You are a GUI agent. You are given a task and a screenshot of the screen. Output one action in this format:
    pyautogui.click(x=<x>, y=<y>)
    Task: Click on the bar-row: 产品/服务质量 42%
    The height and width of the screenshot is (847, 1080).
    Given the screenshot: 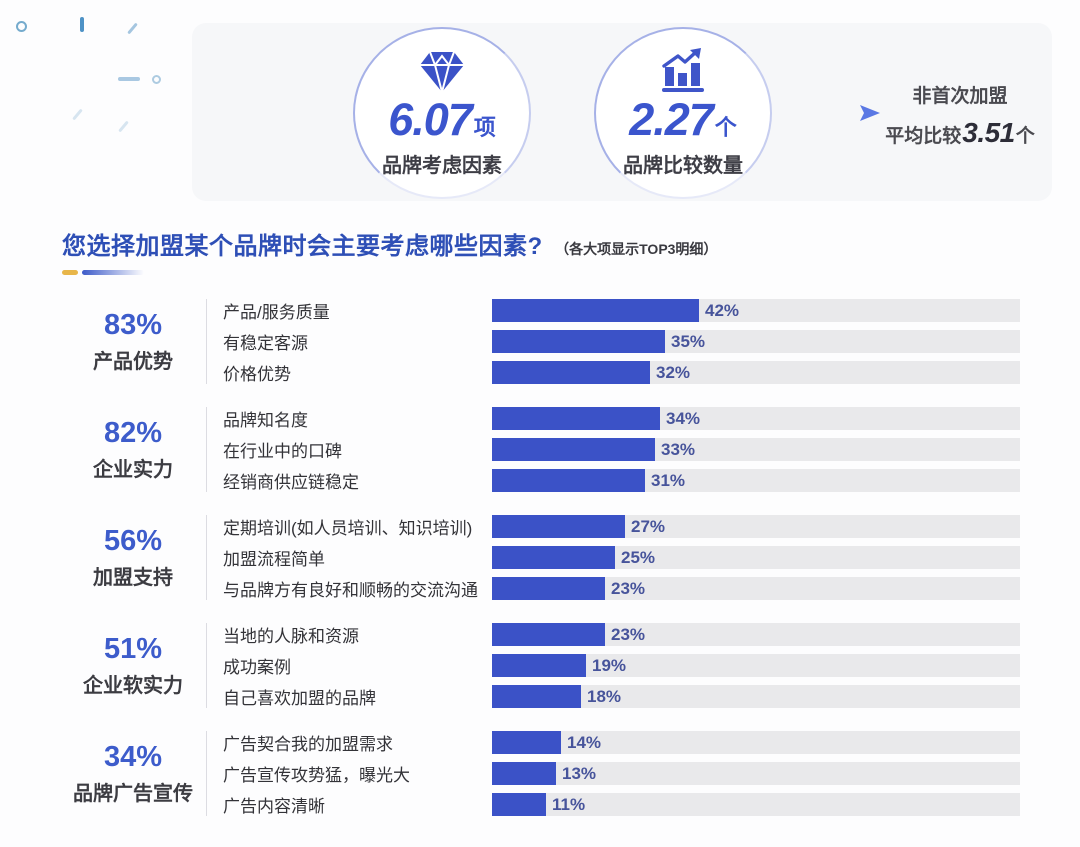 What is the action you would take?
    pyautogui.click(x=621, y=310)
    